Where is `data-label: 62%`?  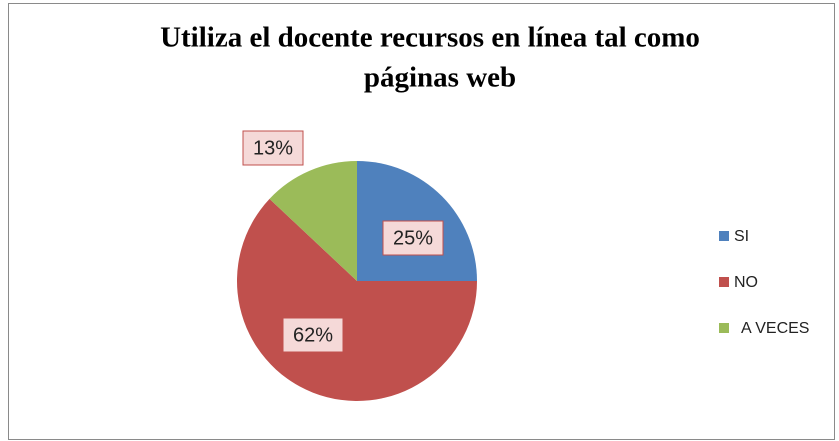 data-label: 62% is located at coordinates (313, 335).